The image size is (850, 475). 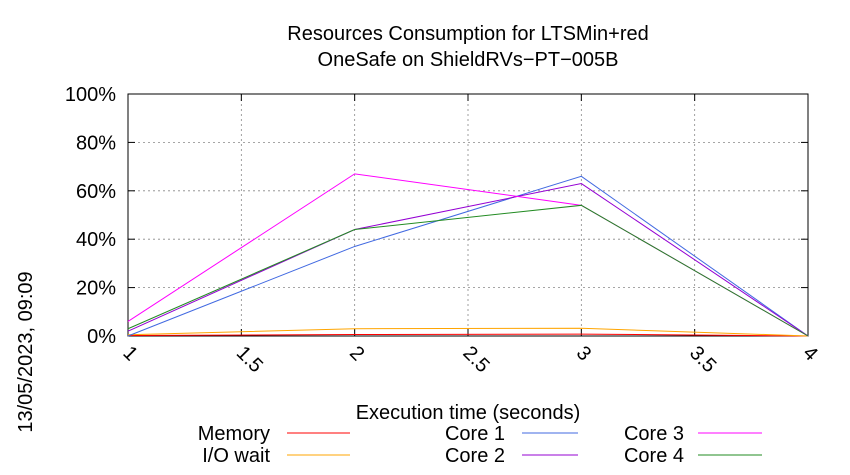 What do you see at coordinates (26, 351) in the screenshot?
I see `timestamp-label: 13/05/2023, 09:09` at bounding box center [26, 351].